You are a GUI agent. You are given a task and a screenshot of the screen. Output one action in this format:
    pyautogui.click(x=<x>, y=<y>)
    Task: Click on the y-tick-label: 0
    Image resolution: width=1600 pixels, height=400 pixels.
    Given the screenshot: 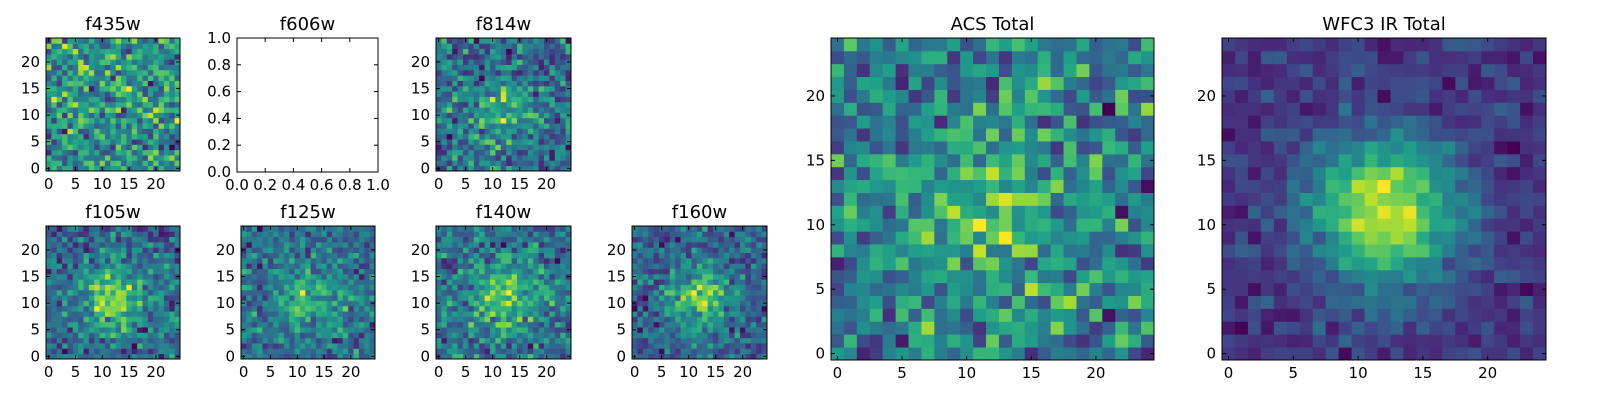 What is the action you would take?
    pyautogui.click(x=820, y=354)
    